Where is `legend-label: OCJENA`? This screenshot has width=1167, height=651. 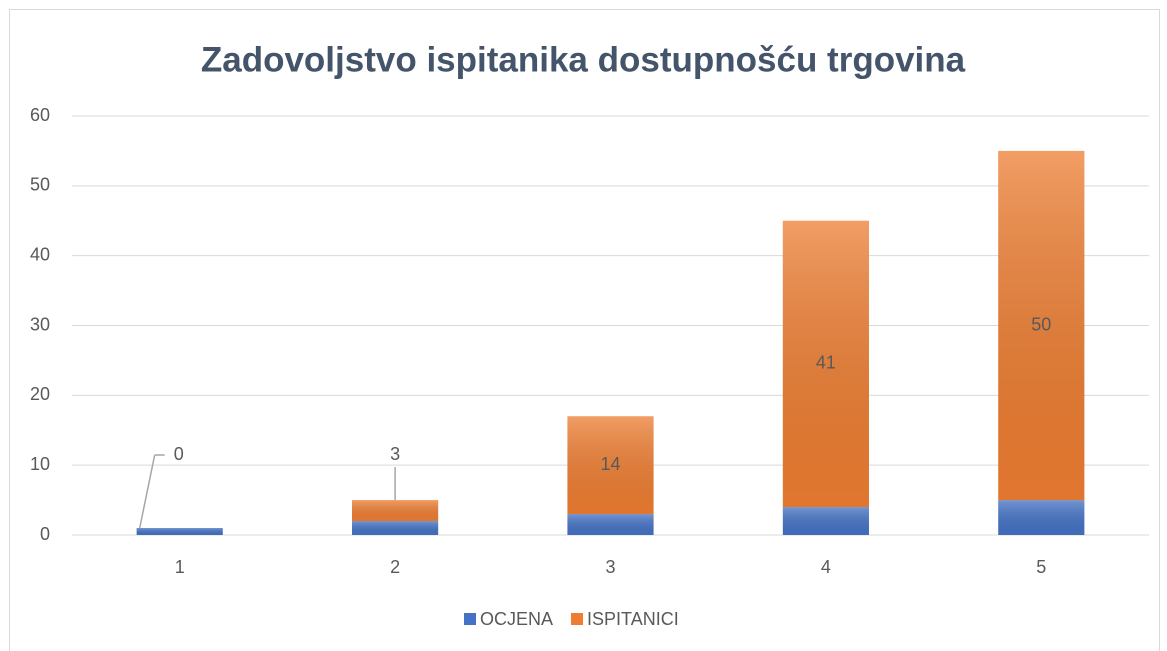
legend-label: OCJENA is located at coordinates (516, 619).